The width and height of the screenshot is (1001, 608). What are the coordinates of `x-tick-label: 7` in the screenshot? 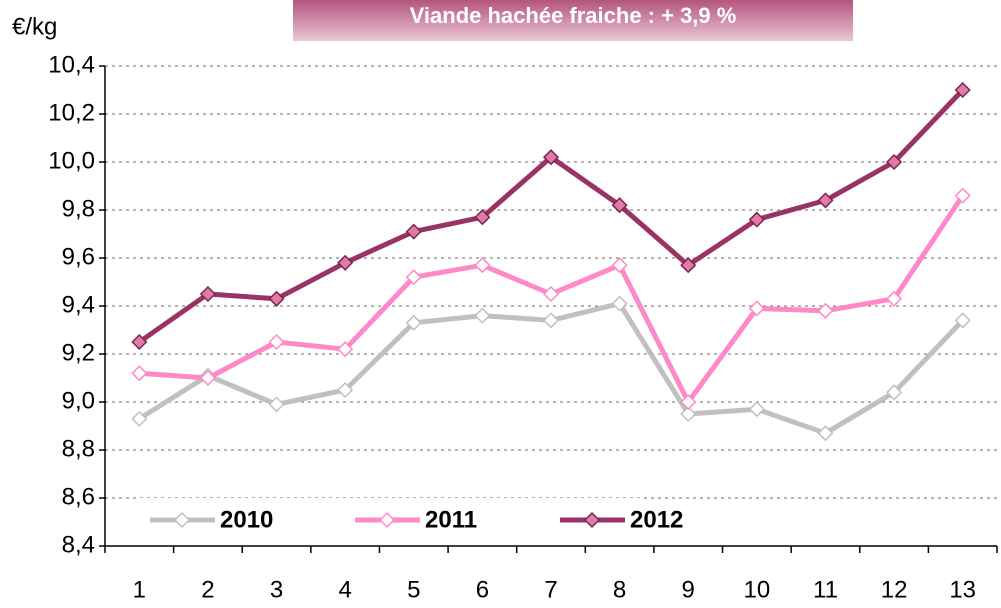 It's located at (550, 589).